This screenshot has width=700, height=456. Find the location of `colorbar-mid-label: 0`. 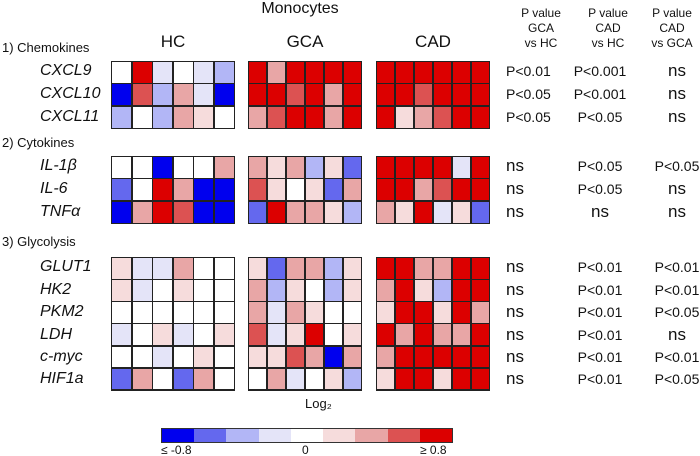

colorbar-mid-label: 0 is located at coordinates (305, 449).